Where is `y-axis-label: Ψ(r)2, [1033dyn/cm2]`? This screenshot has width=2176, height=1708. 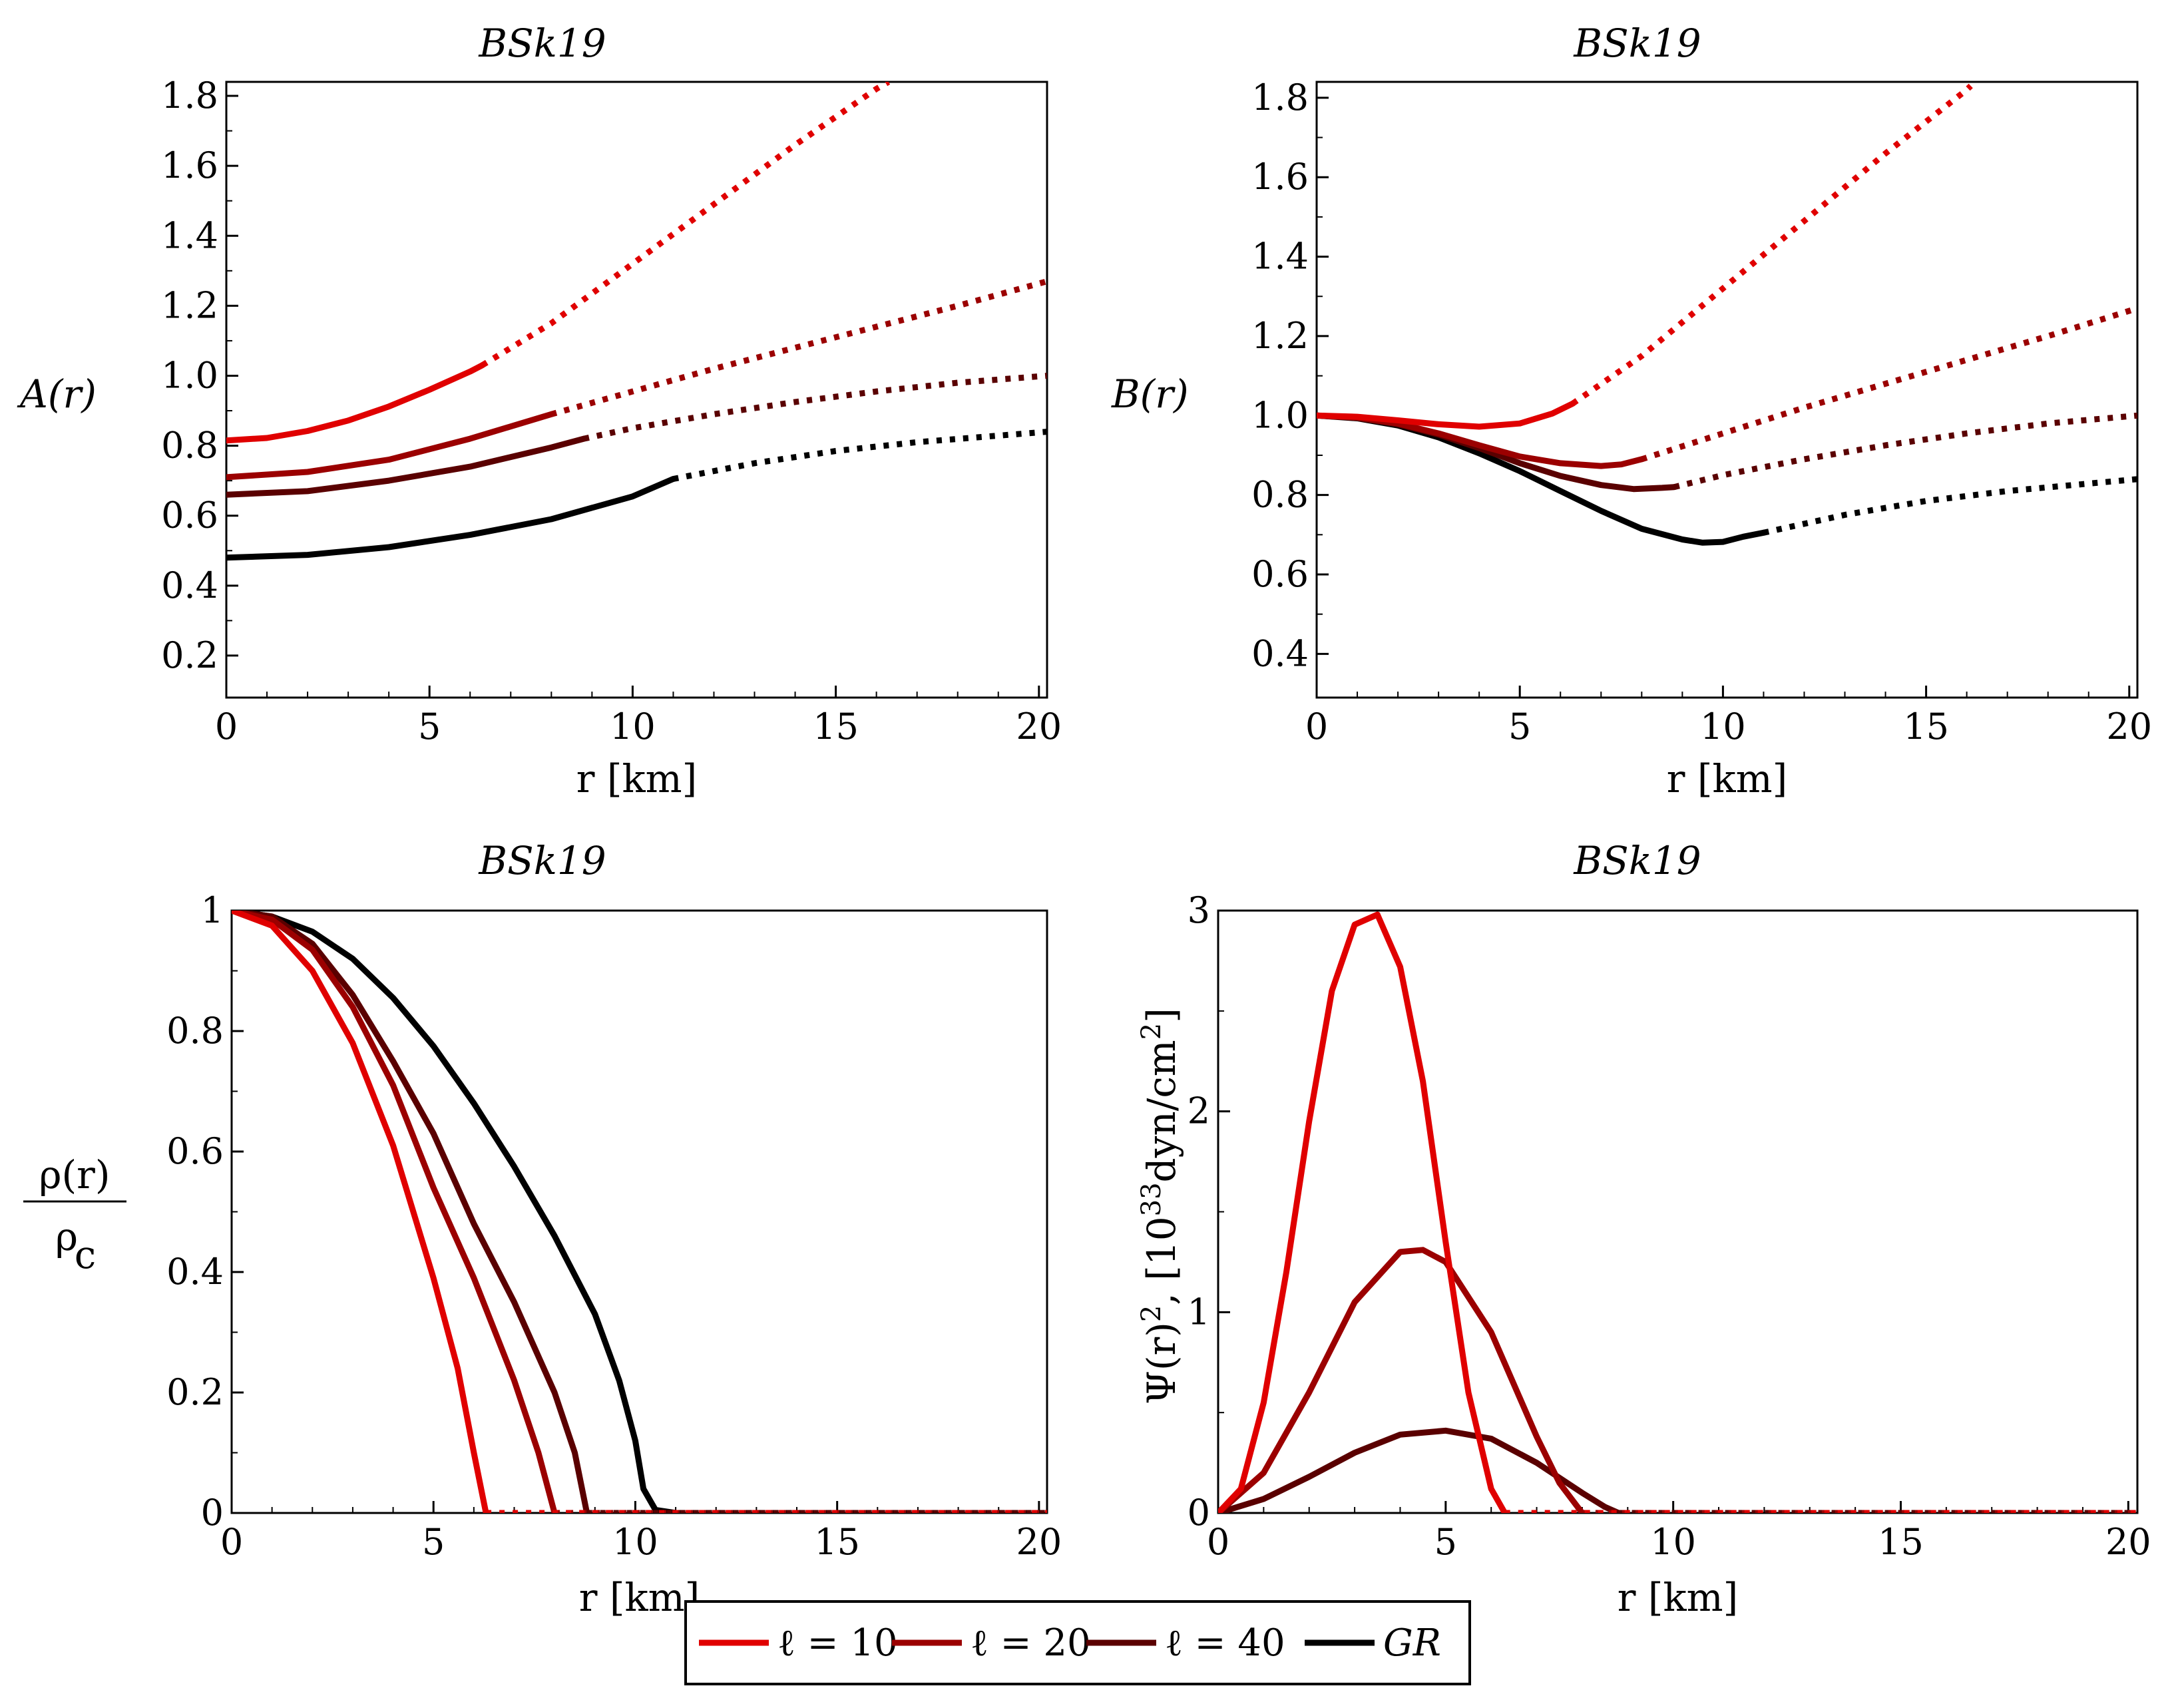 y-axis-label: Ψ(r)2, [1033dyn/cm2] is located at coordinates (1160, 1206).